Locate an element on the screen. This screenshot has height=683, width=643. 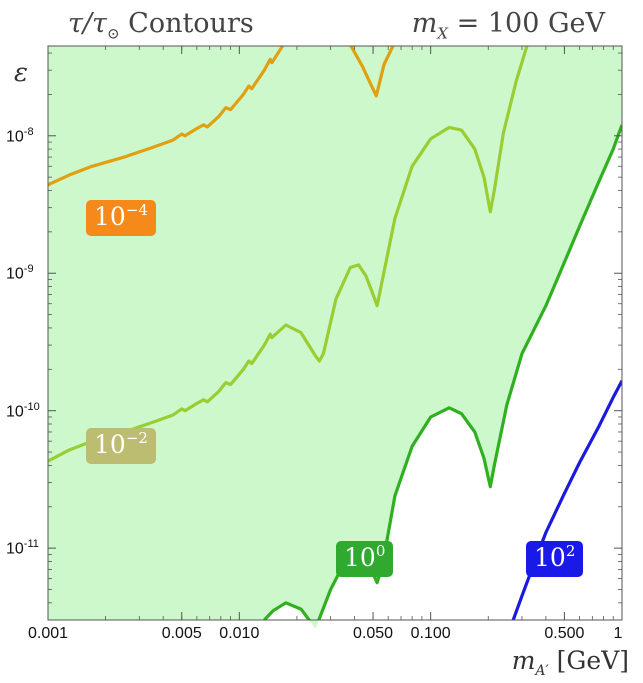
contour-label-1e2: 102 is located at coordinates (555, 559).